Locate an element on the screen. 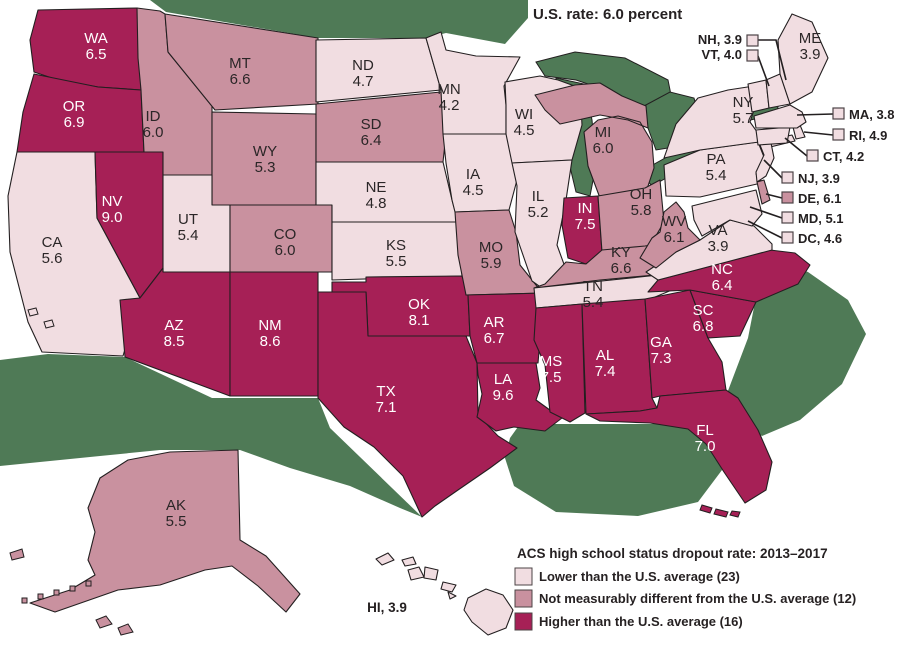 This screenshot has height=651, width=899. state-label-IA: IA 4.5 is located at coordinates (473, 182).